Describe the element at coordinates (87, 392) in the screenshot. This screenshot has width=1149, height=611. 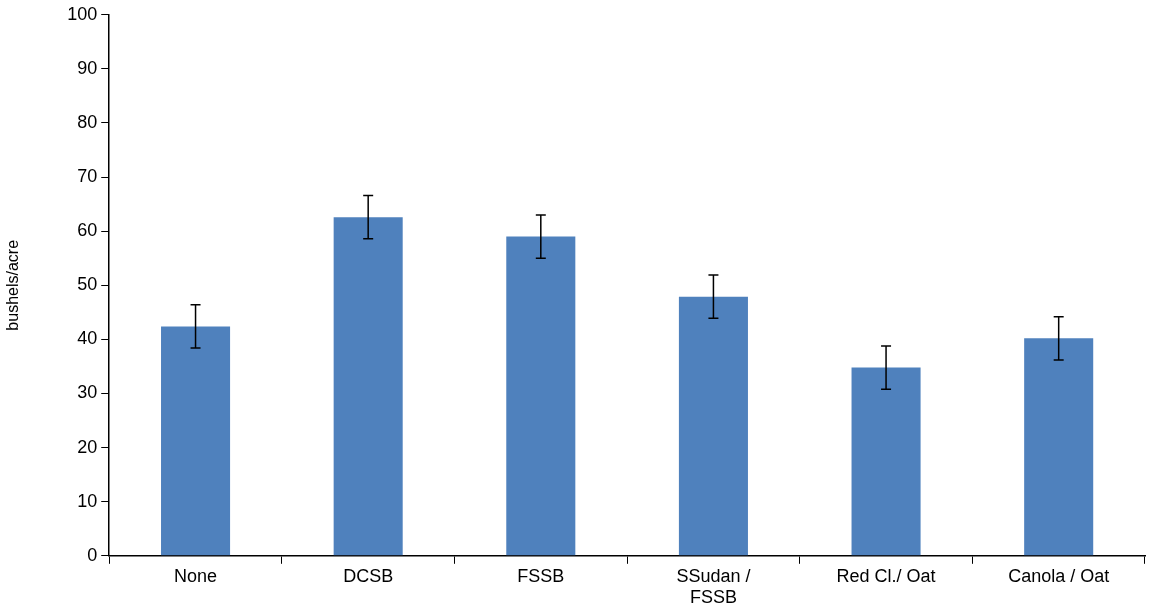
I see `y-tick-label: 30` at that location.